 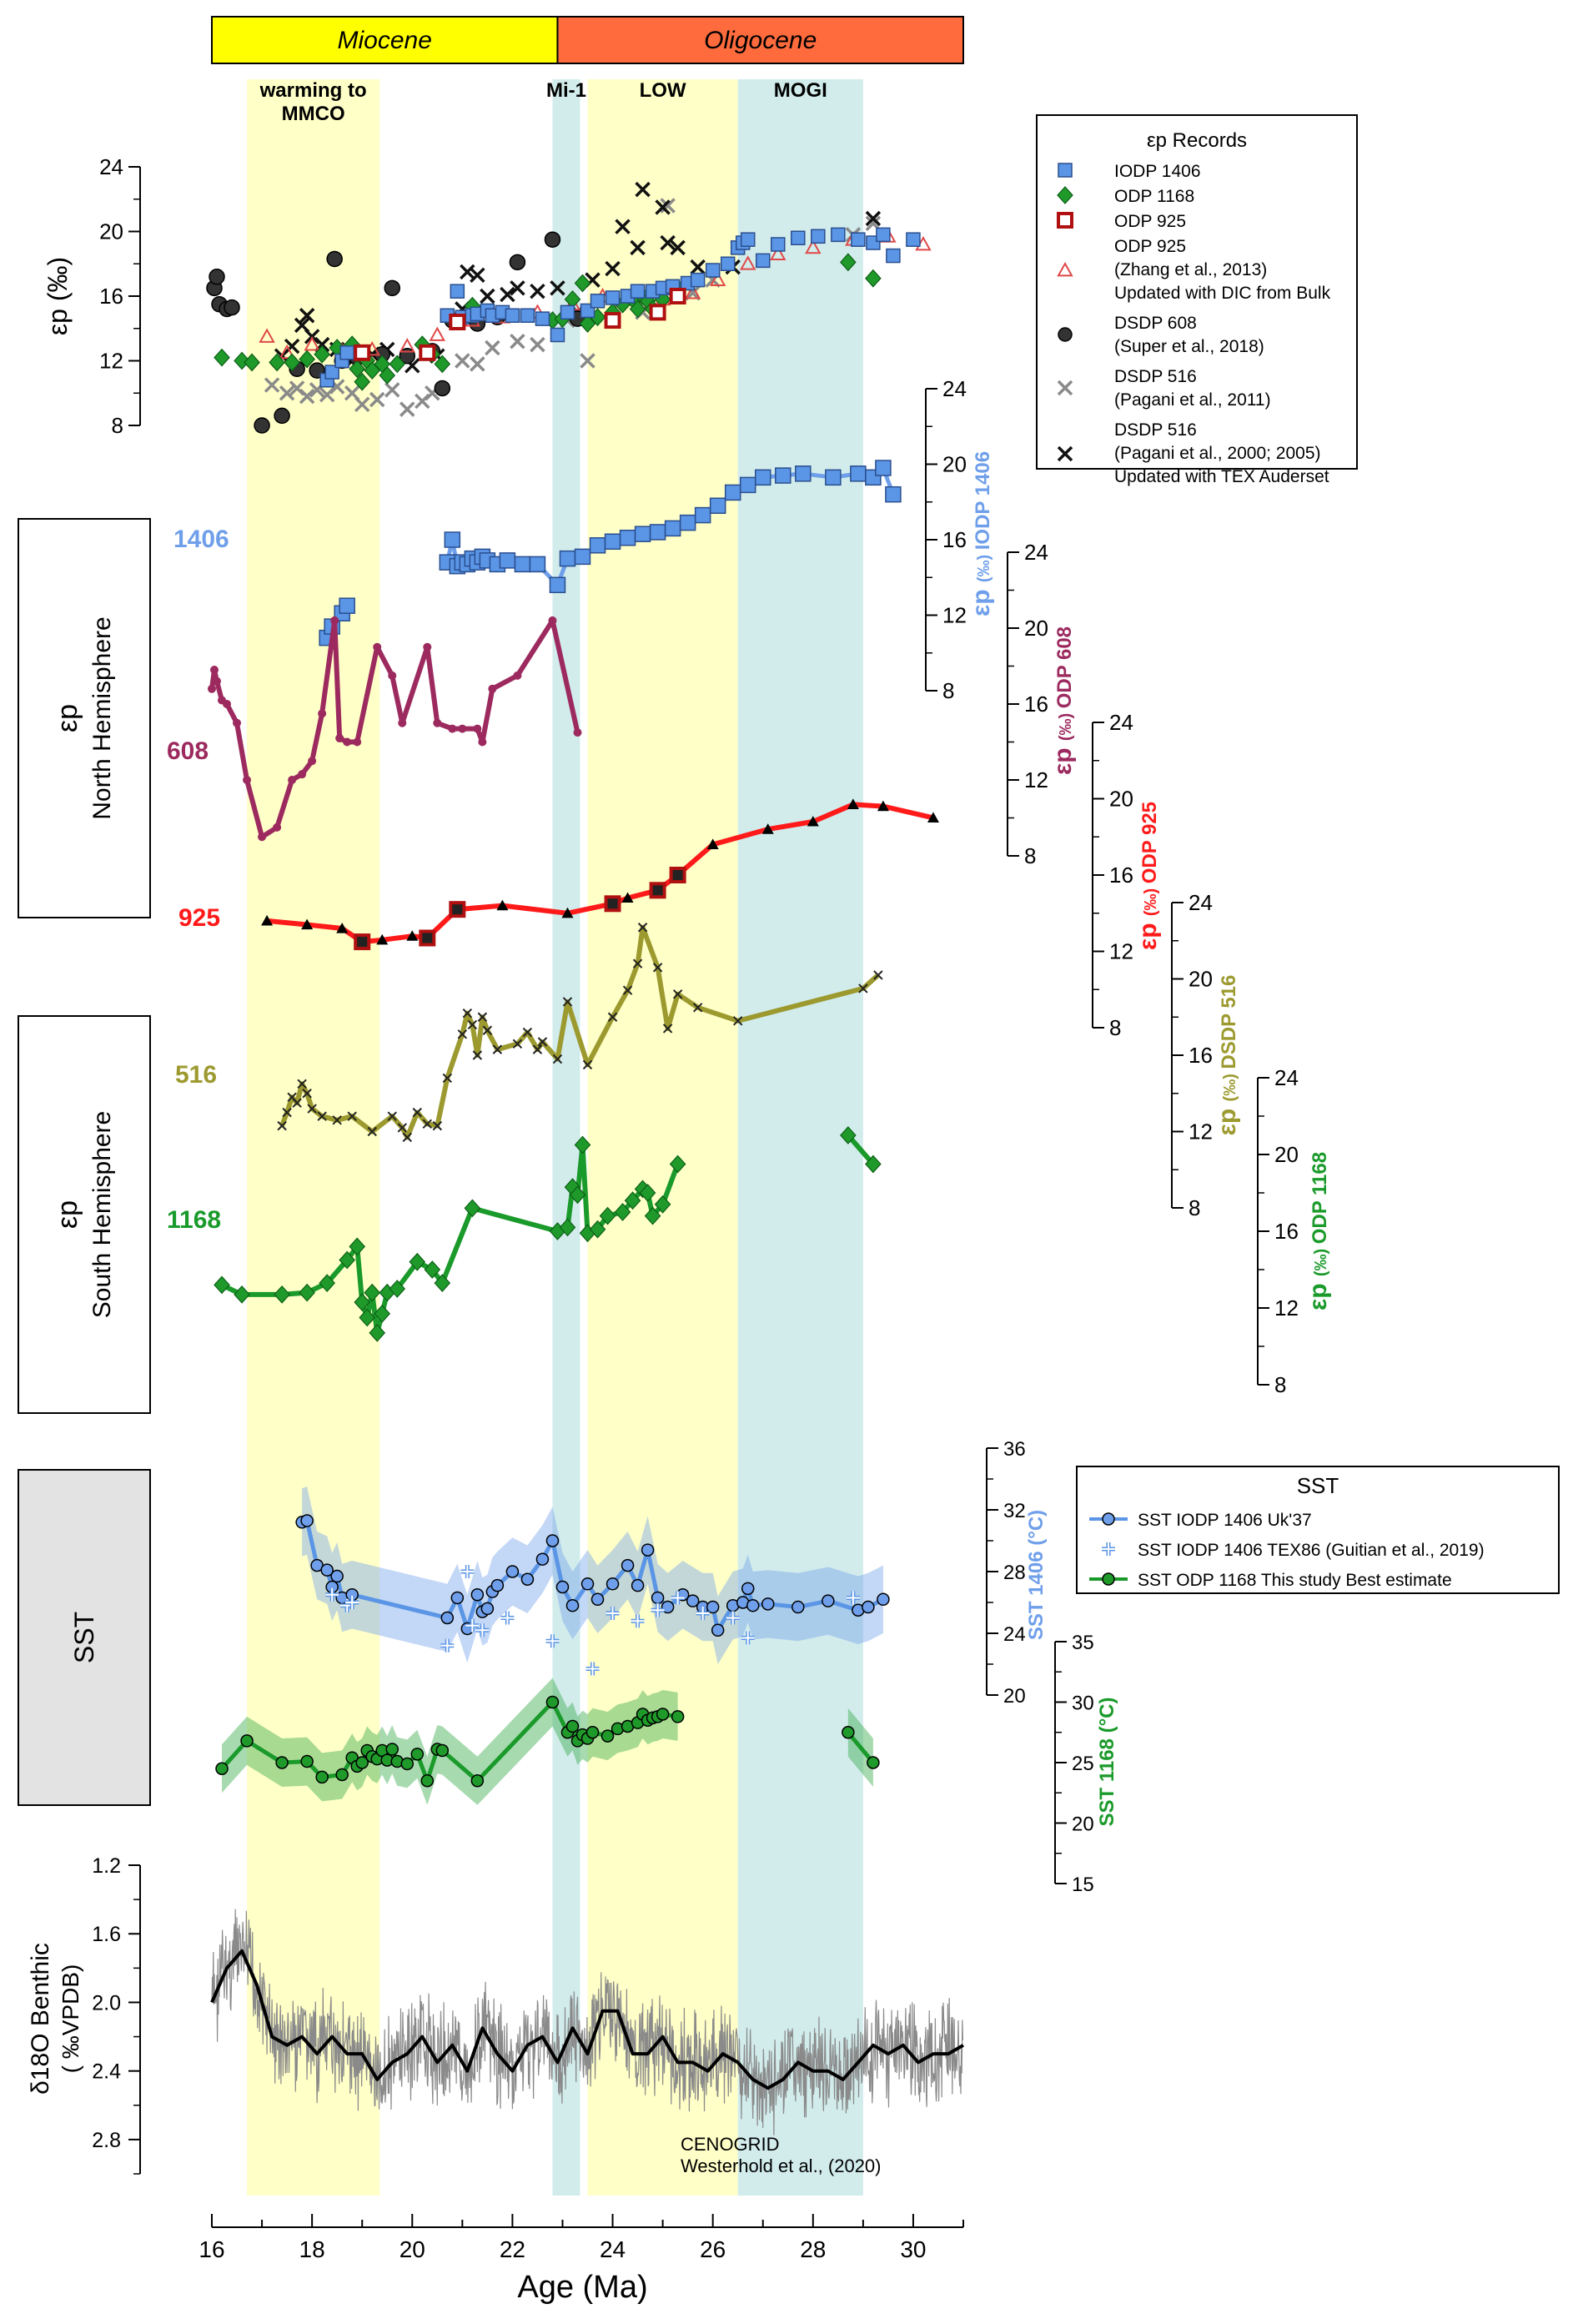 I want to click on sst-legend-text-2: SST ODP 1168 This study Best estimate, so click(x=1295, y=1580).